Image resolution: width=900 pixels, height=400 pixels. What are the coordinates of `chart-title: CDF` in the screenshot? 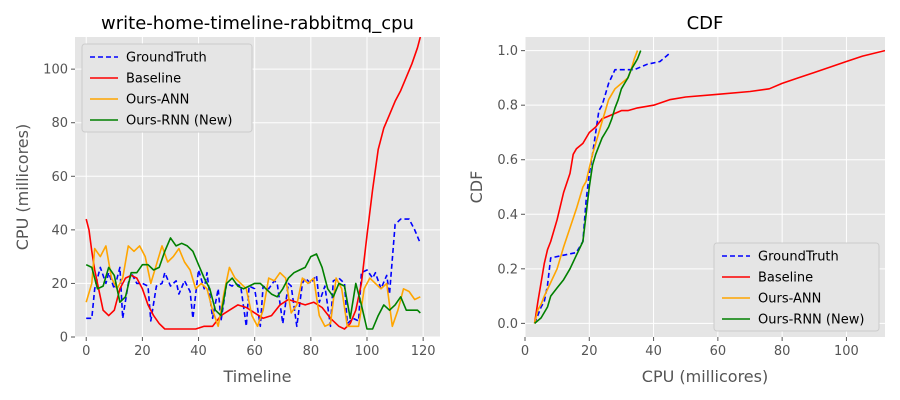 It's located at (705, 23).